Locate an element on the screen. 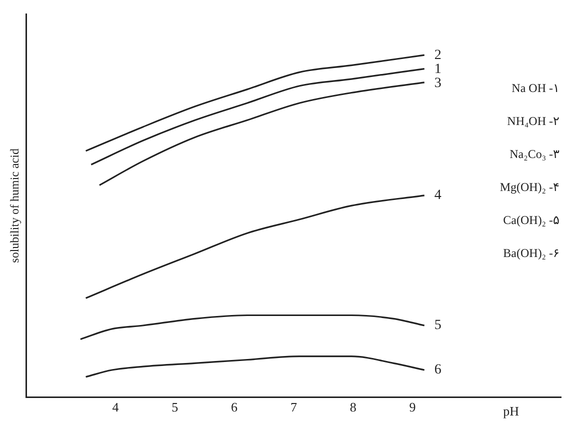  annotation: Mg(OH)₂ -۴ is located at coordinates (529, 187).